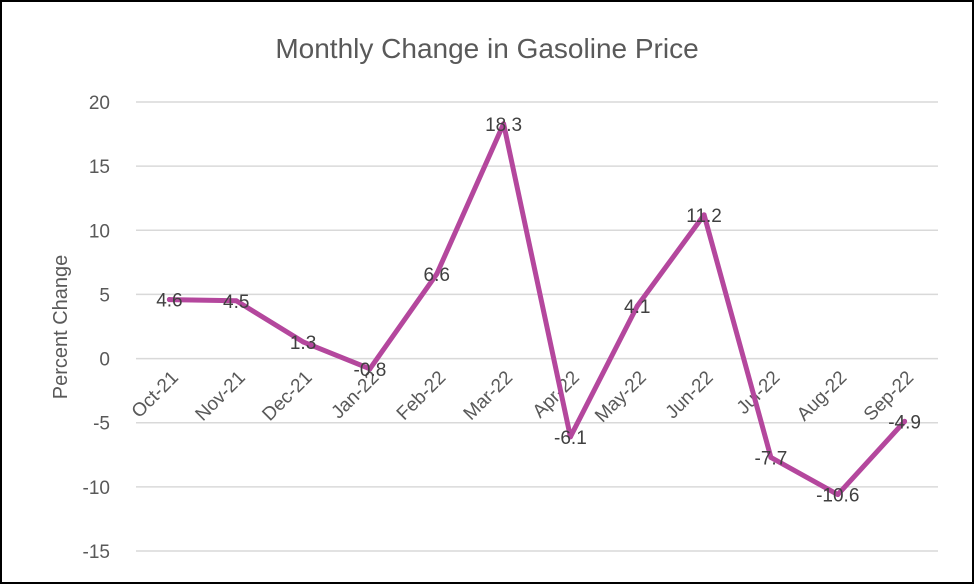  What do you see at coordinates (99, 231) in the screenshot?
I see `y-tick-label: 10` at bounding box center [99, 231].